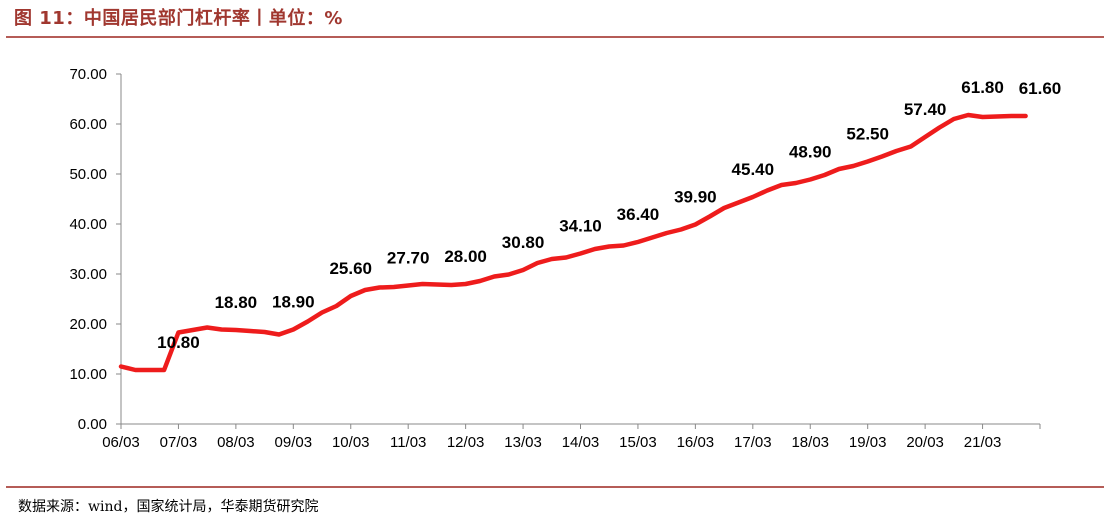 Image resolution: width=1110 pixels, height=524 pixels. I want to click on data-label: 57.40, so click(925, 109).